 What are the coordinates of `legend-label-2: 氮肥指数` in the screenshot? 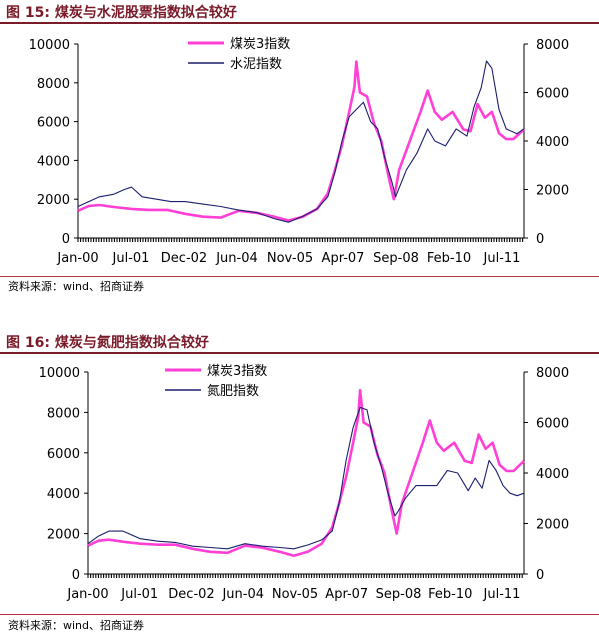 It's located at (233, 391).